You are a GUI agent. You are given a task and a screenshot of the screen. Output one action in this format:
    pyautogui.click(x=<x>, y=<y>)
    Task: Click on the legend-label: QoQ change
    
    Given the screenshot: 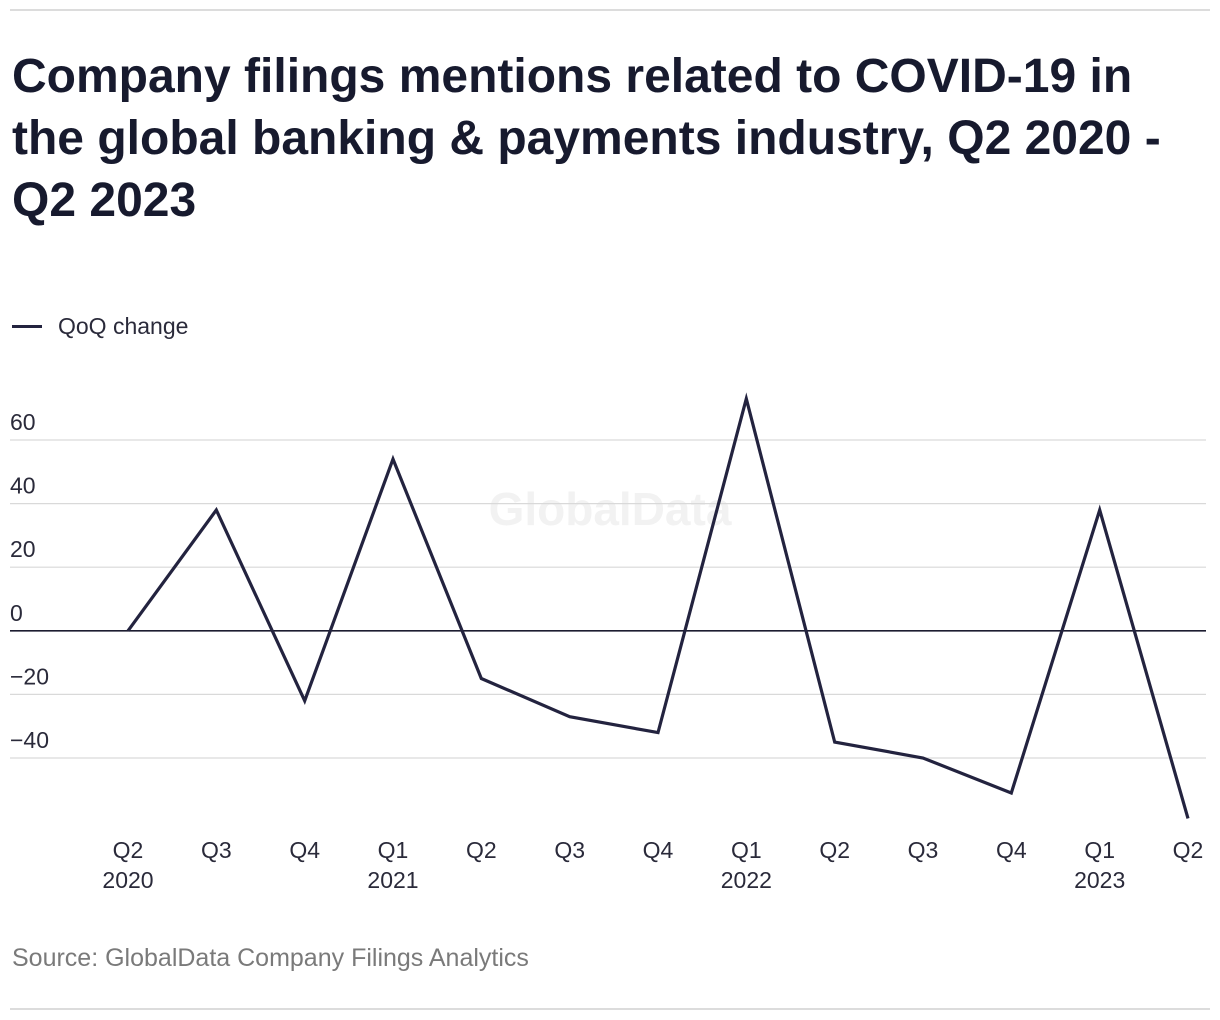 What is the action you would take?
    pyautogui.click(x=123, y=325)
    